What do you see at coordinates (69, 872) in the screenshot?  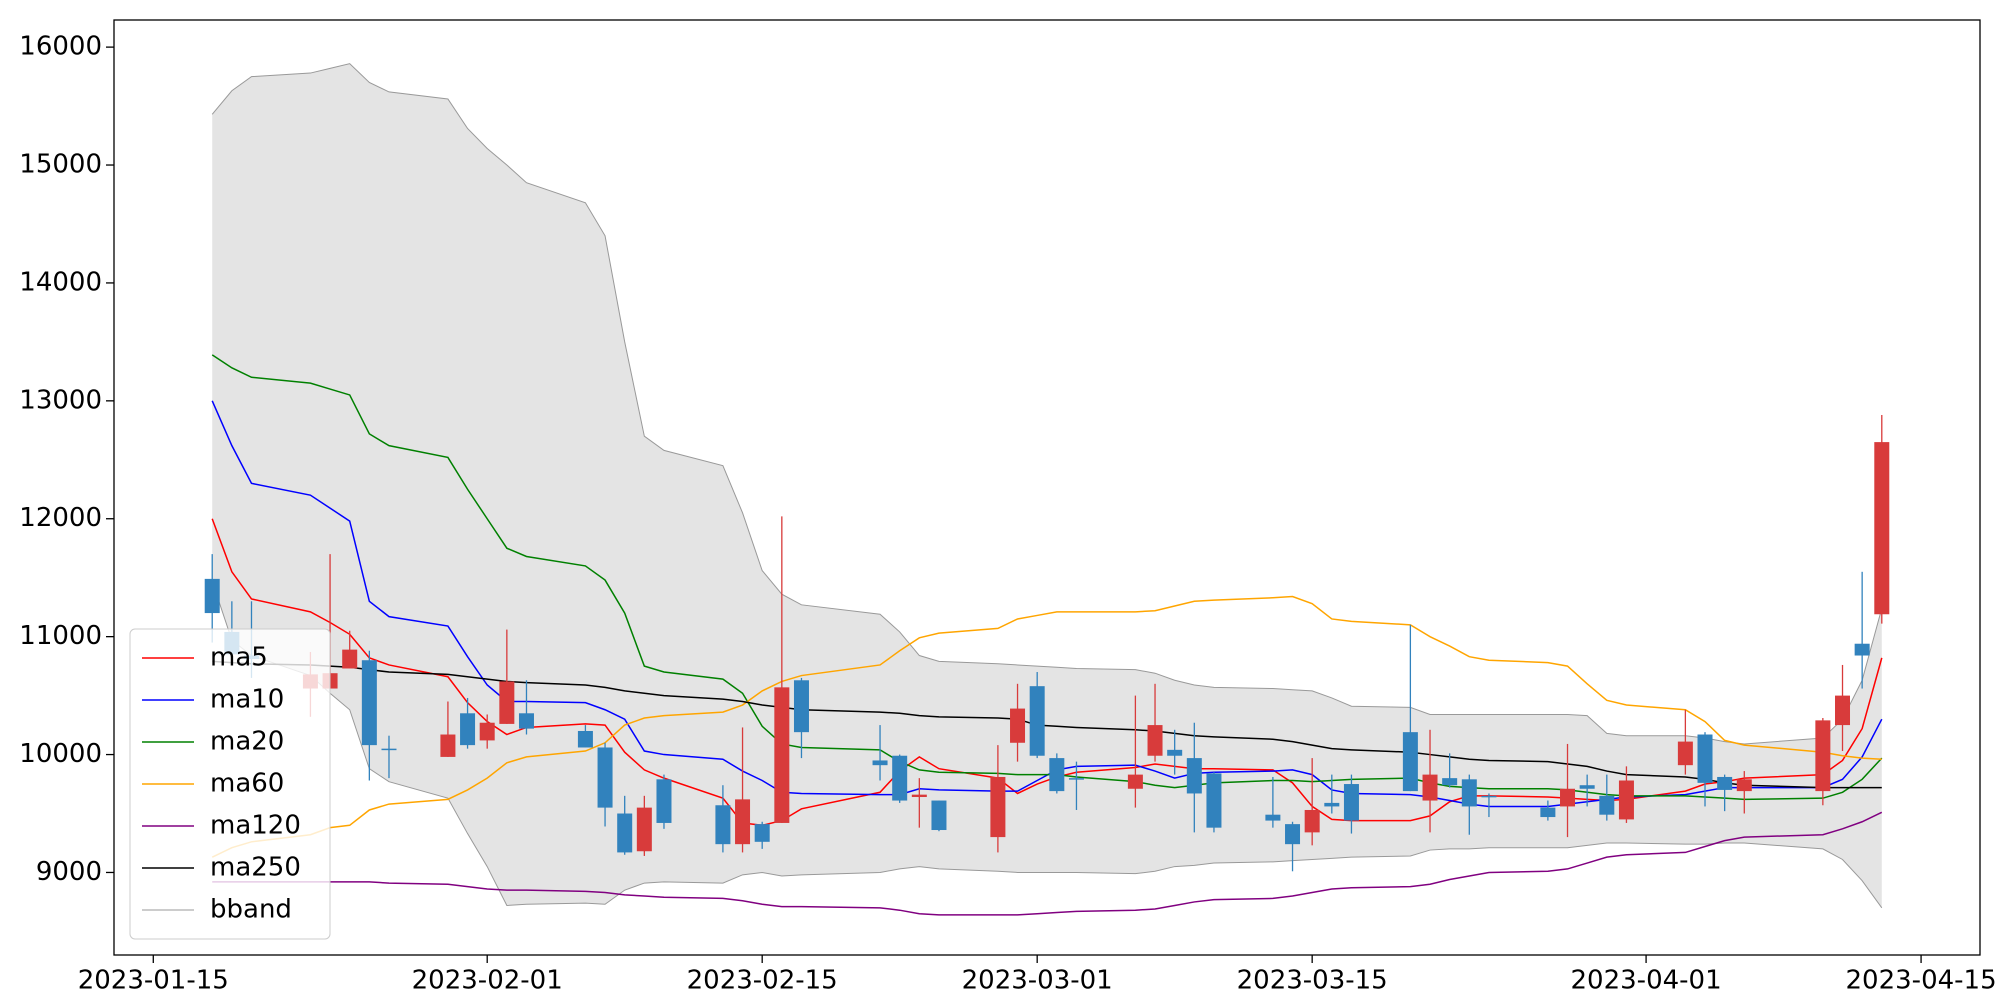 I see `y-tick-label: 9000` at bounding box center [69, 872].